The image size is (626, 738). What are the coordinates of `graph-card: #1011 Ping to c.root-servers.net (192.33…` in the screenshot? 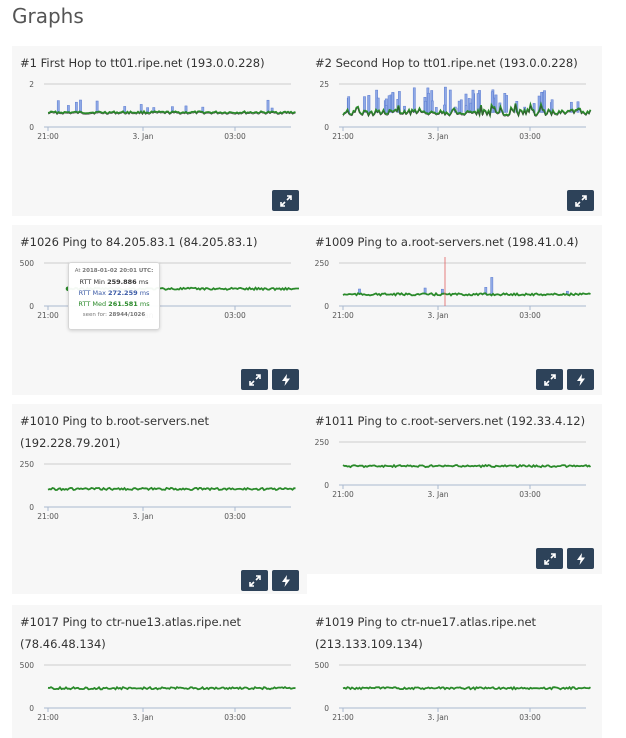 It's located at (454, 489).